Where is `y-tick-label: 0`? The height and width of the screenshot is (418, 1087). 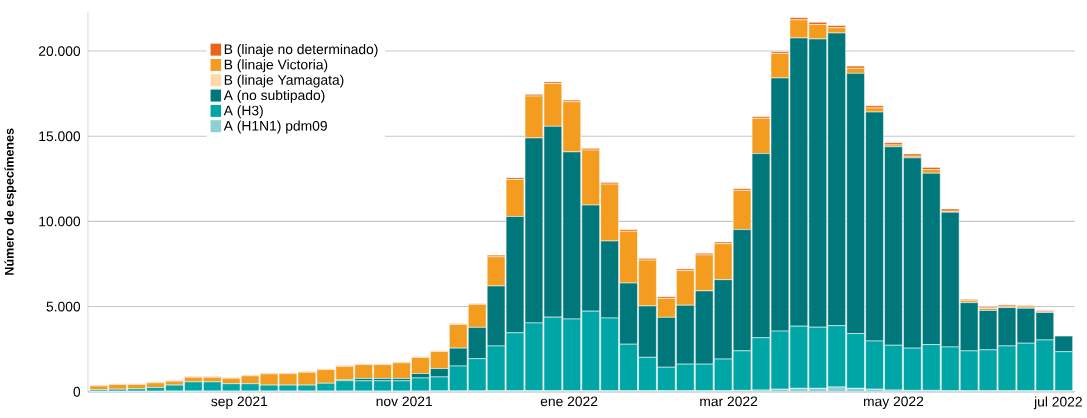 y-tick-label: 0 is located at coordinates (77, 391).